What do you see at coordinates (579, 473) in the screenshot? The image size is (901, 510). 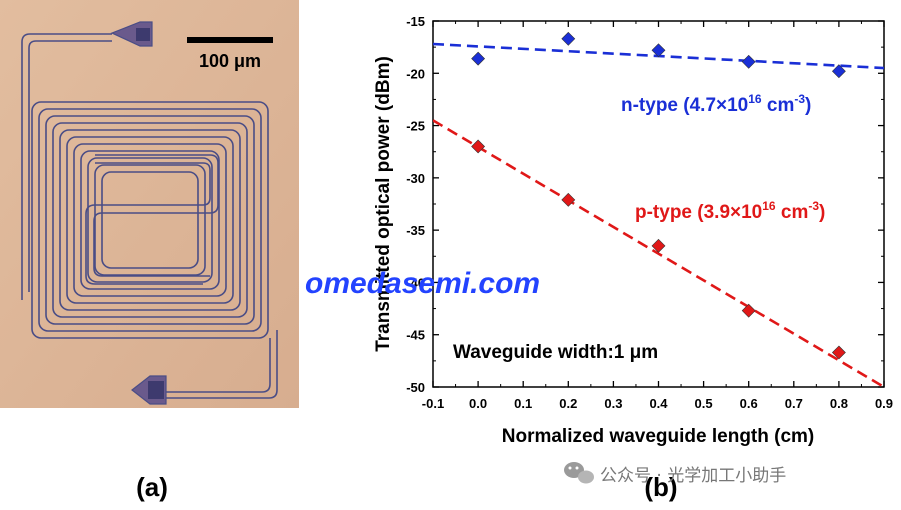 I see `wechat-icon` at bounding box center [579, 473].